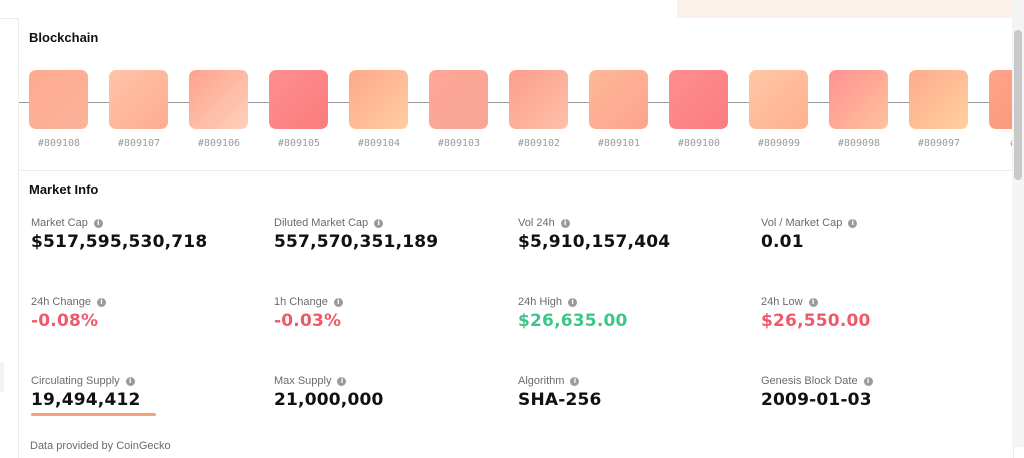 The width and height of the screenshot is (1024, 458). Describe the element at coordinates (321, 223) in the screenshot. I see `stat-label: Diluted Market Cap` at that location.